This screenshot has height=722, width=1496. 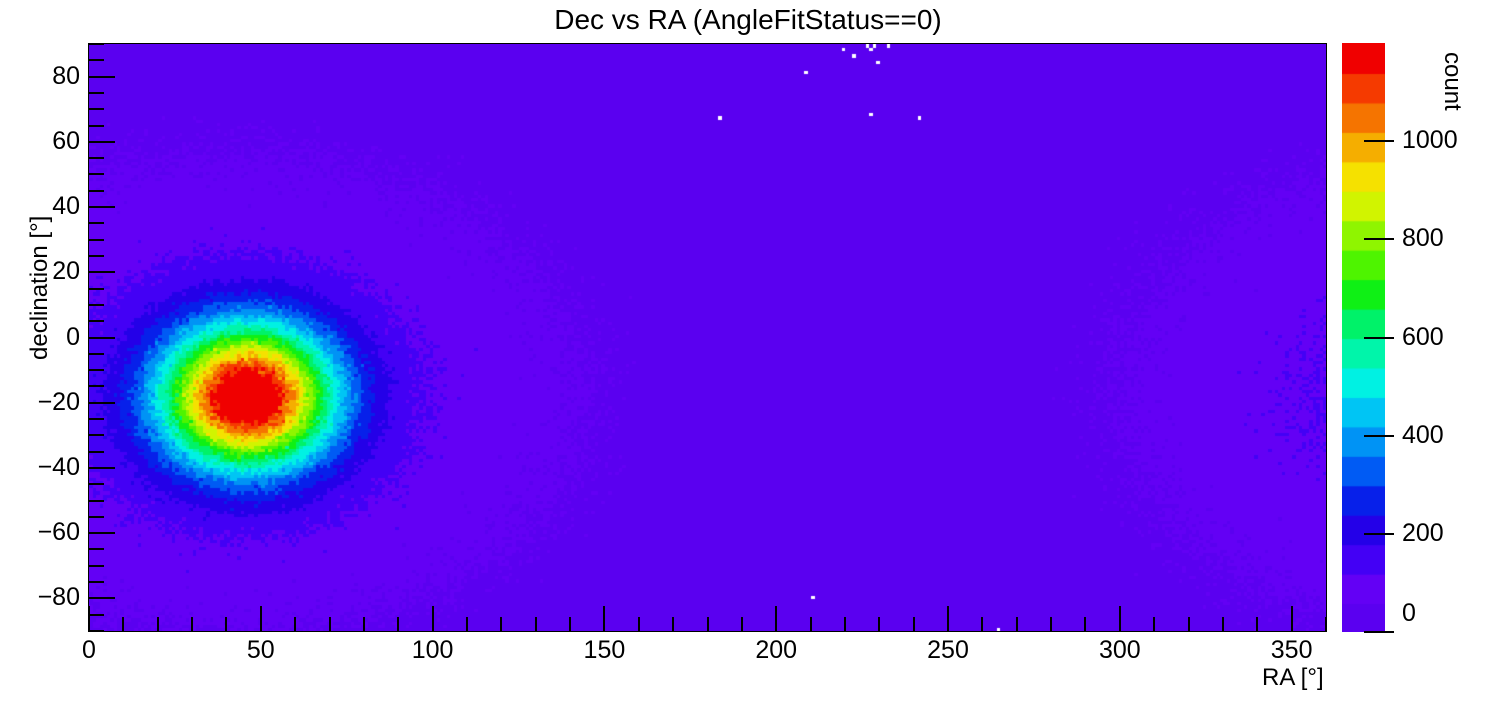 I want to click on y-axis-label: 40, so click(x=66, y=206).